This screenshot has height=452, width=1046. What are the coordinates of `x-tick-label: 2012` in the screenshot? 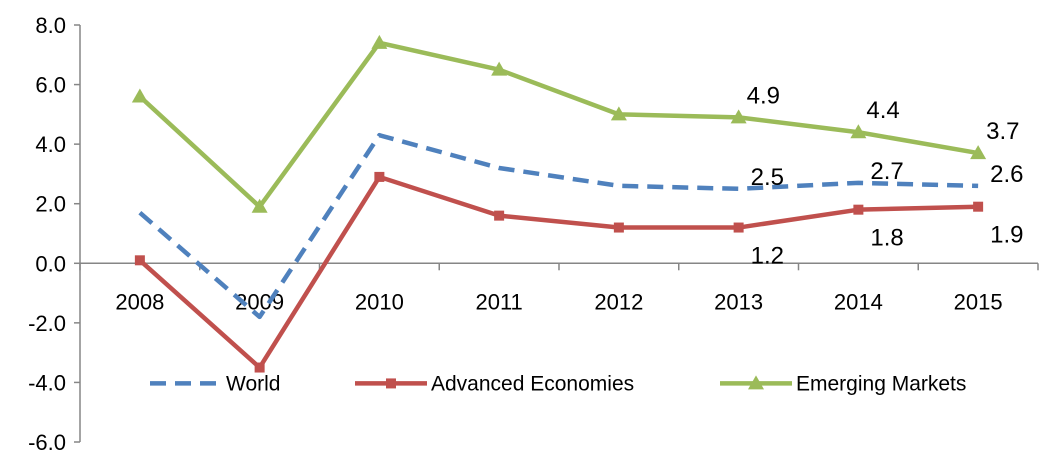 It's located at (618, 301).